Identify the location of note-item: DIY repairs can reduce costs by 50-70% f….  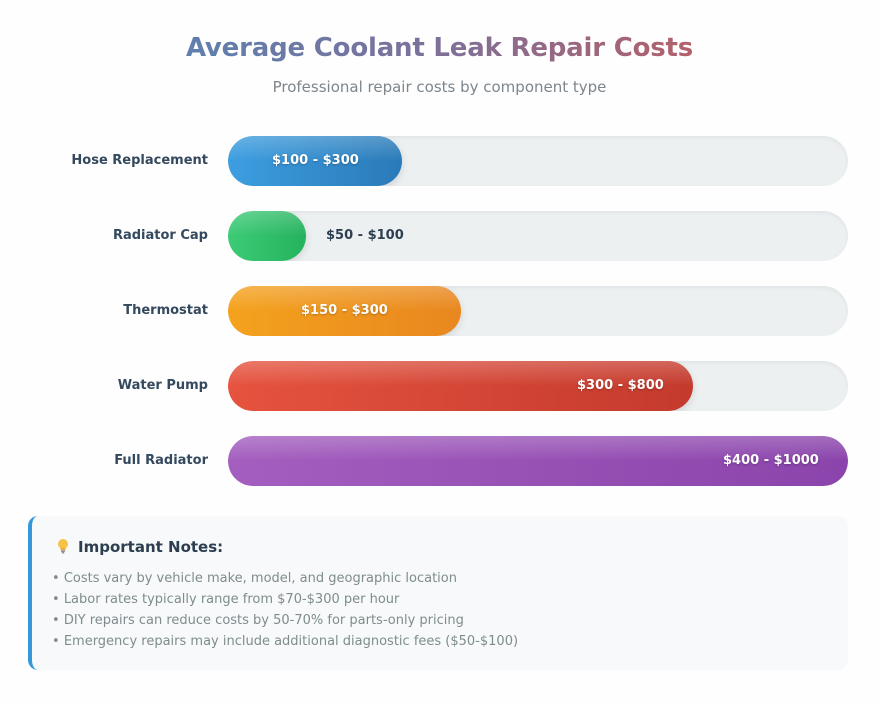
(285, 620).